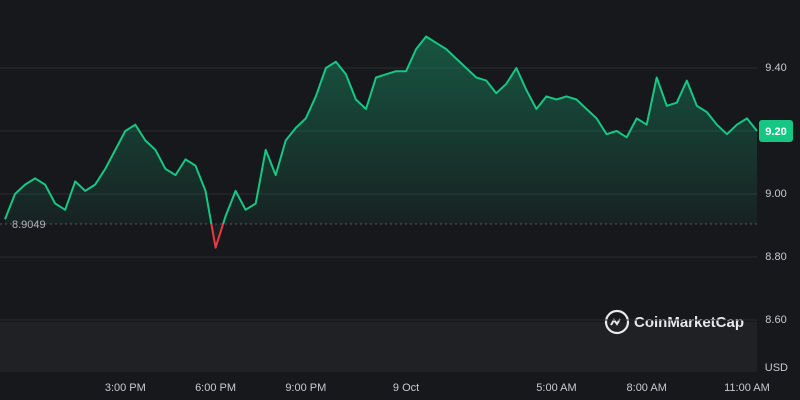 The height and width of the screenshot is (400, 800). What do you see at coordinates (775, 194) in the screenshot?
I see `y-tick-label: 9.00` at bounding box center [775, 194].